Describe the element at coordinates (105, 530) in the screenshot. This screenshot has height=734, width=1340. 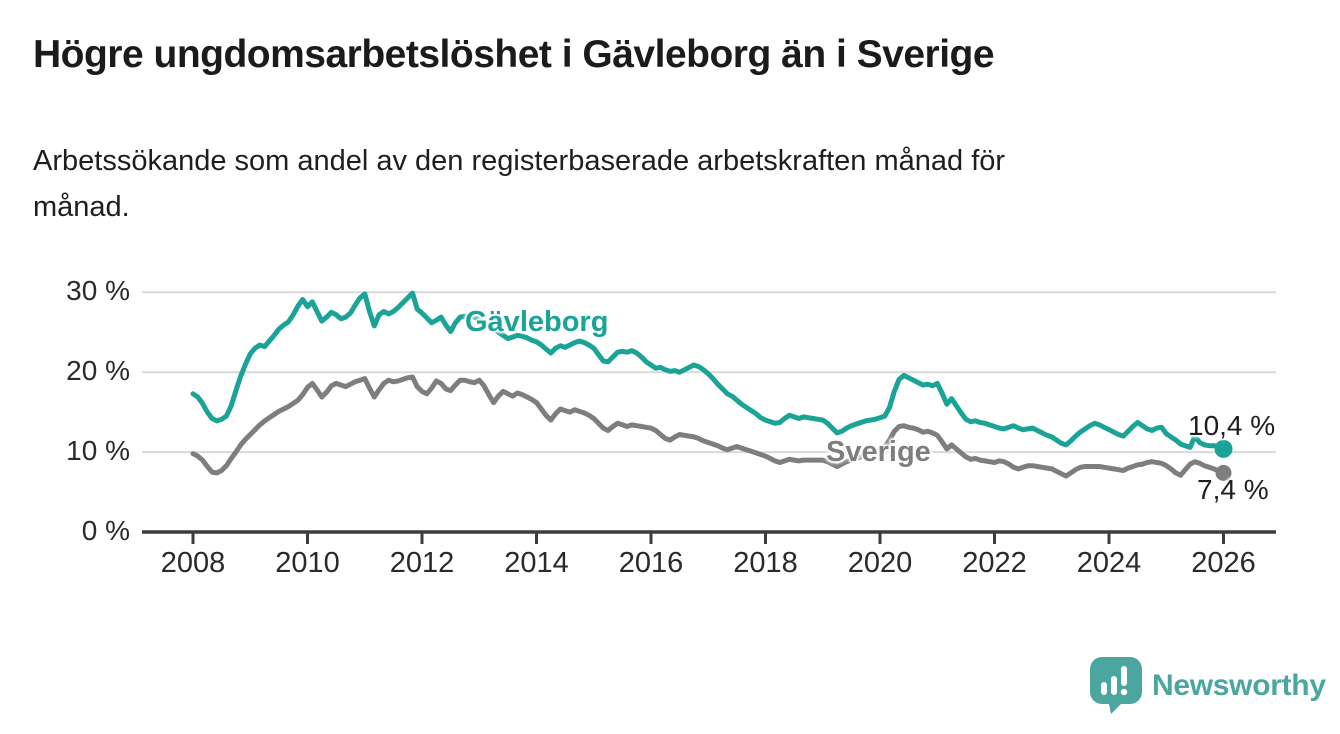
I see `y-tick-label: 0 %` at that location.